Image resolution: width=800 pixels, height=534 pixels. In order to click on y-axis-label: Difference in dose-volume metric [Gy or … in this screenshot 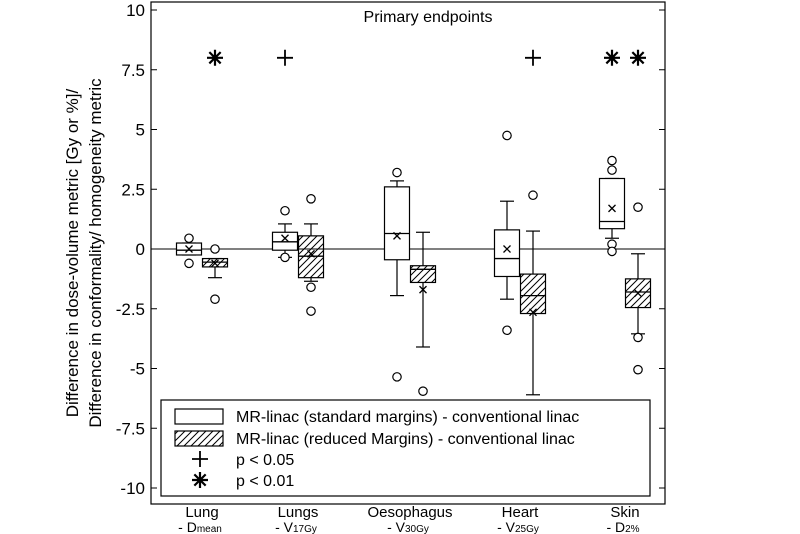, I will do `click(72, 252)`.